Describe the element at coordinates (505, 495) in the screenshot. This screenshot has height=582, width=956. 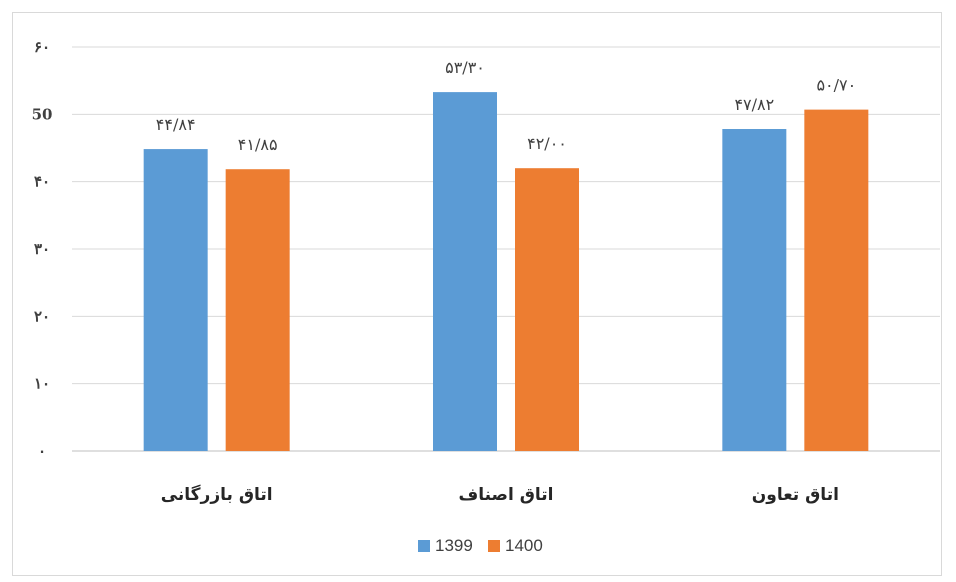
I see `category-label-1: اتاق اصناف` at that location.